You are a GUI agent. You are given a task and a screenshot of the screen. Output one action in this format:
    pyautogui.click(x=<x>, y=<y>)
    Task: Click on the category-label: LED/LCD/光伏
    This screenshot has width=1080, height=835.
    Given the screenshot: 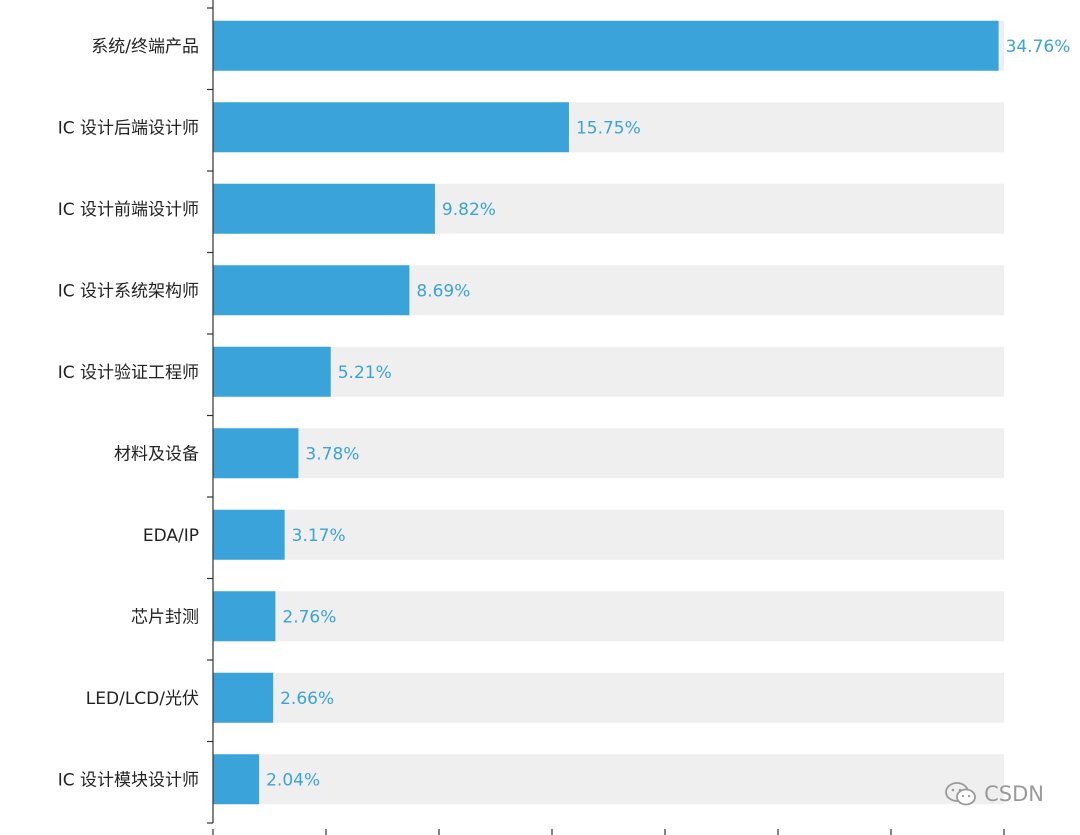 What is the action you would take?
    pyautogui.click(x=142, y=699)
    